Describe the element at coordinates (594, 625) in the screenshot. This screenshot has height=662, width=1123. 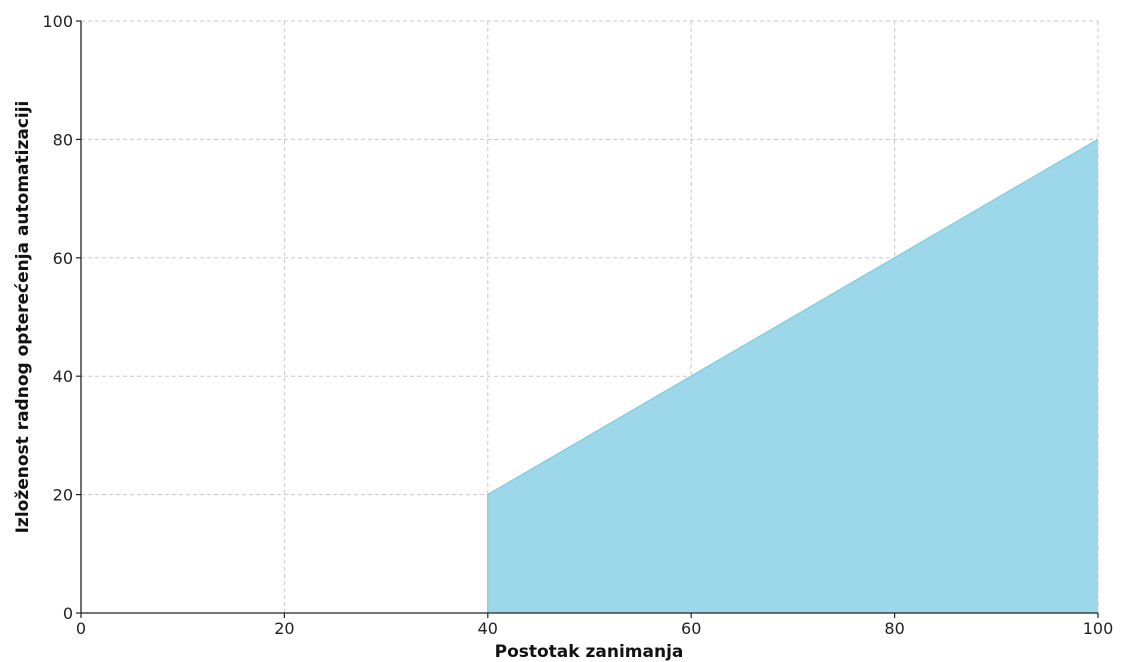
I see `x-ticks: 0 20 40 60 80 100` at that location.